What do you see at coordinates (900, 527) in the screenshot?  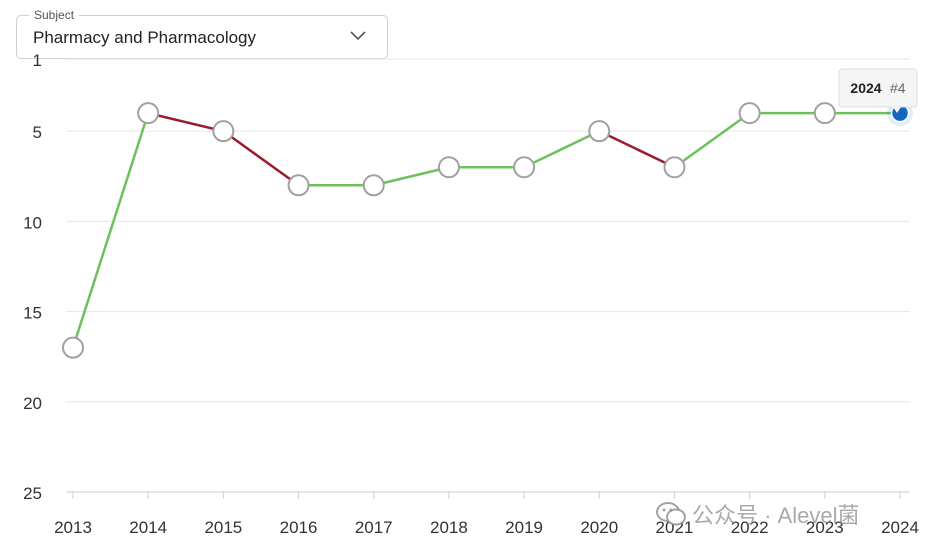 I see `x-tick-label: 2024` at bounding box center [900, 527].